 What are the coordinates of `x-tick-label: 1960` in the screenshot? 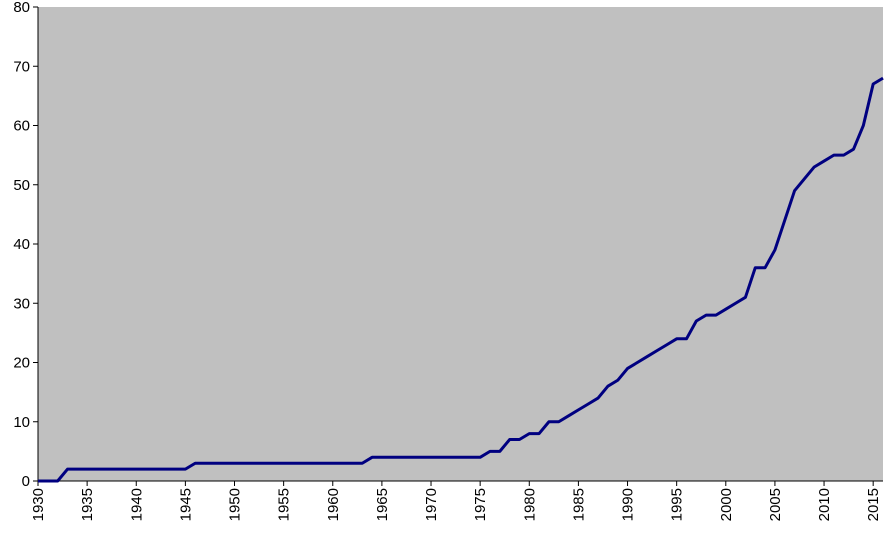 It's located at (333, 504).